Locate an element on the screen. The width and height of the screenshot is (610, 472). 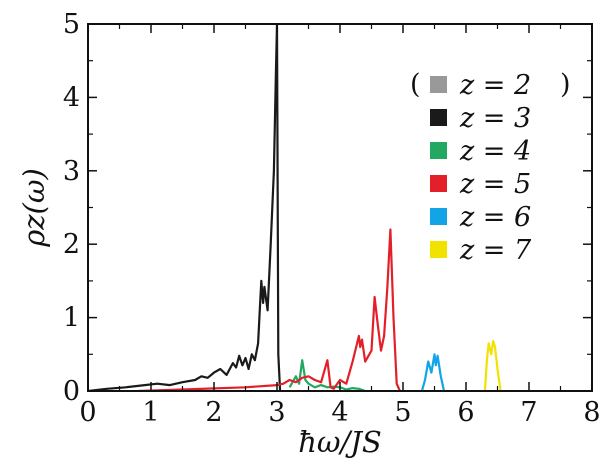
x-tick-label: 4 is located at coordinates (339, 412).